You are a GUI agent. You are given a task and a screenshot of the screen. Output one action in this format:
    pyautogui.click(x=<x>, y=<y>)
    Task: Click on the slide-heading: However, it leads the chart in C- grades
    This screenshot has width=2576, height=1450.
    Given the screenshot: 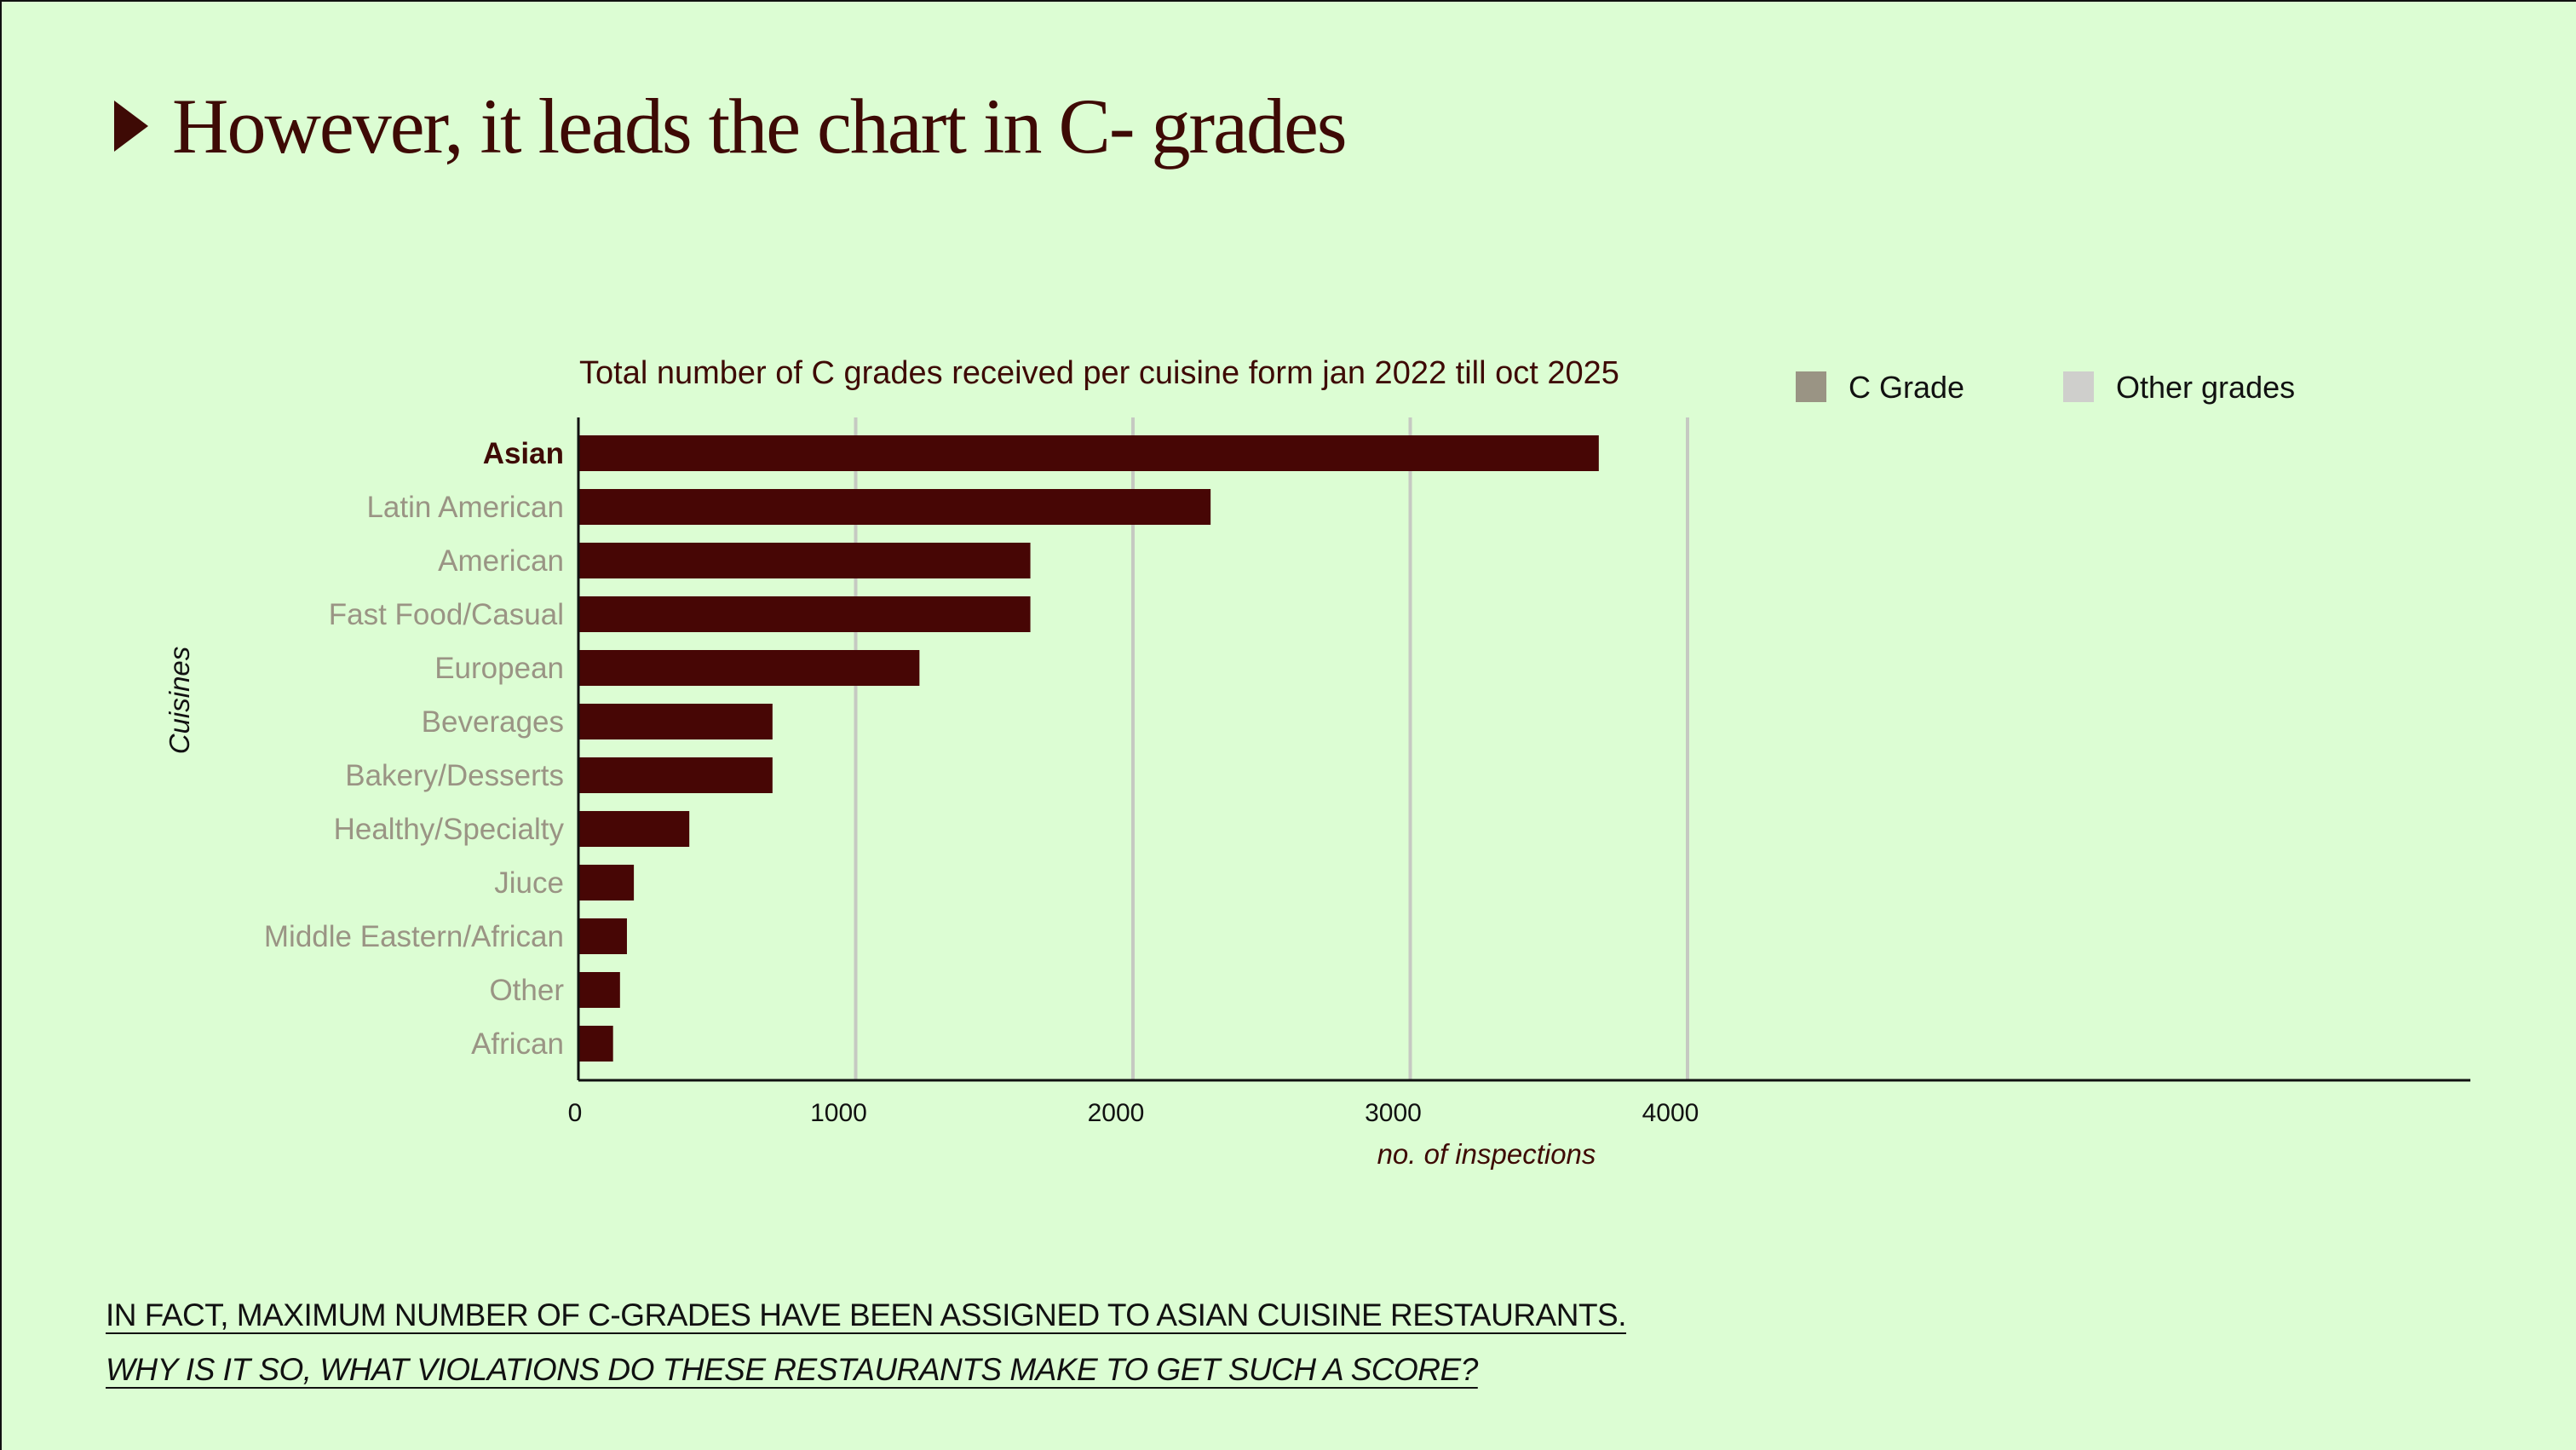 What is the action you would take?
    pyautogui.click(x=731, y=126)
    